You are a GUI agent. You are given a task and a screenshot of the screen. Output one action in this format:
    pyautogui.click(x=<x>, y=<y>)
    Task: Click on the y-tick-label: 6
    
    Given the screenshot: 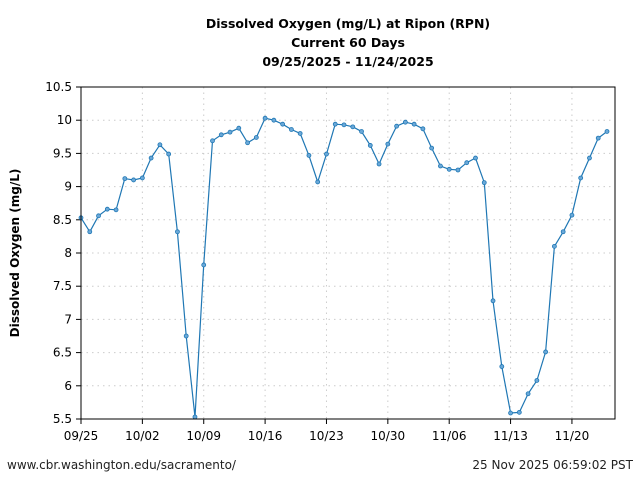 What is the action you would take?
    pyautogui.click(x=68, y=386)
    